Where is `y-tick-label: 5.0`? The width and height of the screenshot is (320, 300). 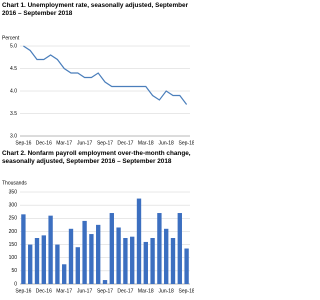 y-tick-label: 5.0 is located at coordinates (13, 46).